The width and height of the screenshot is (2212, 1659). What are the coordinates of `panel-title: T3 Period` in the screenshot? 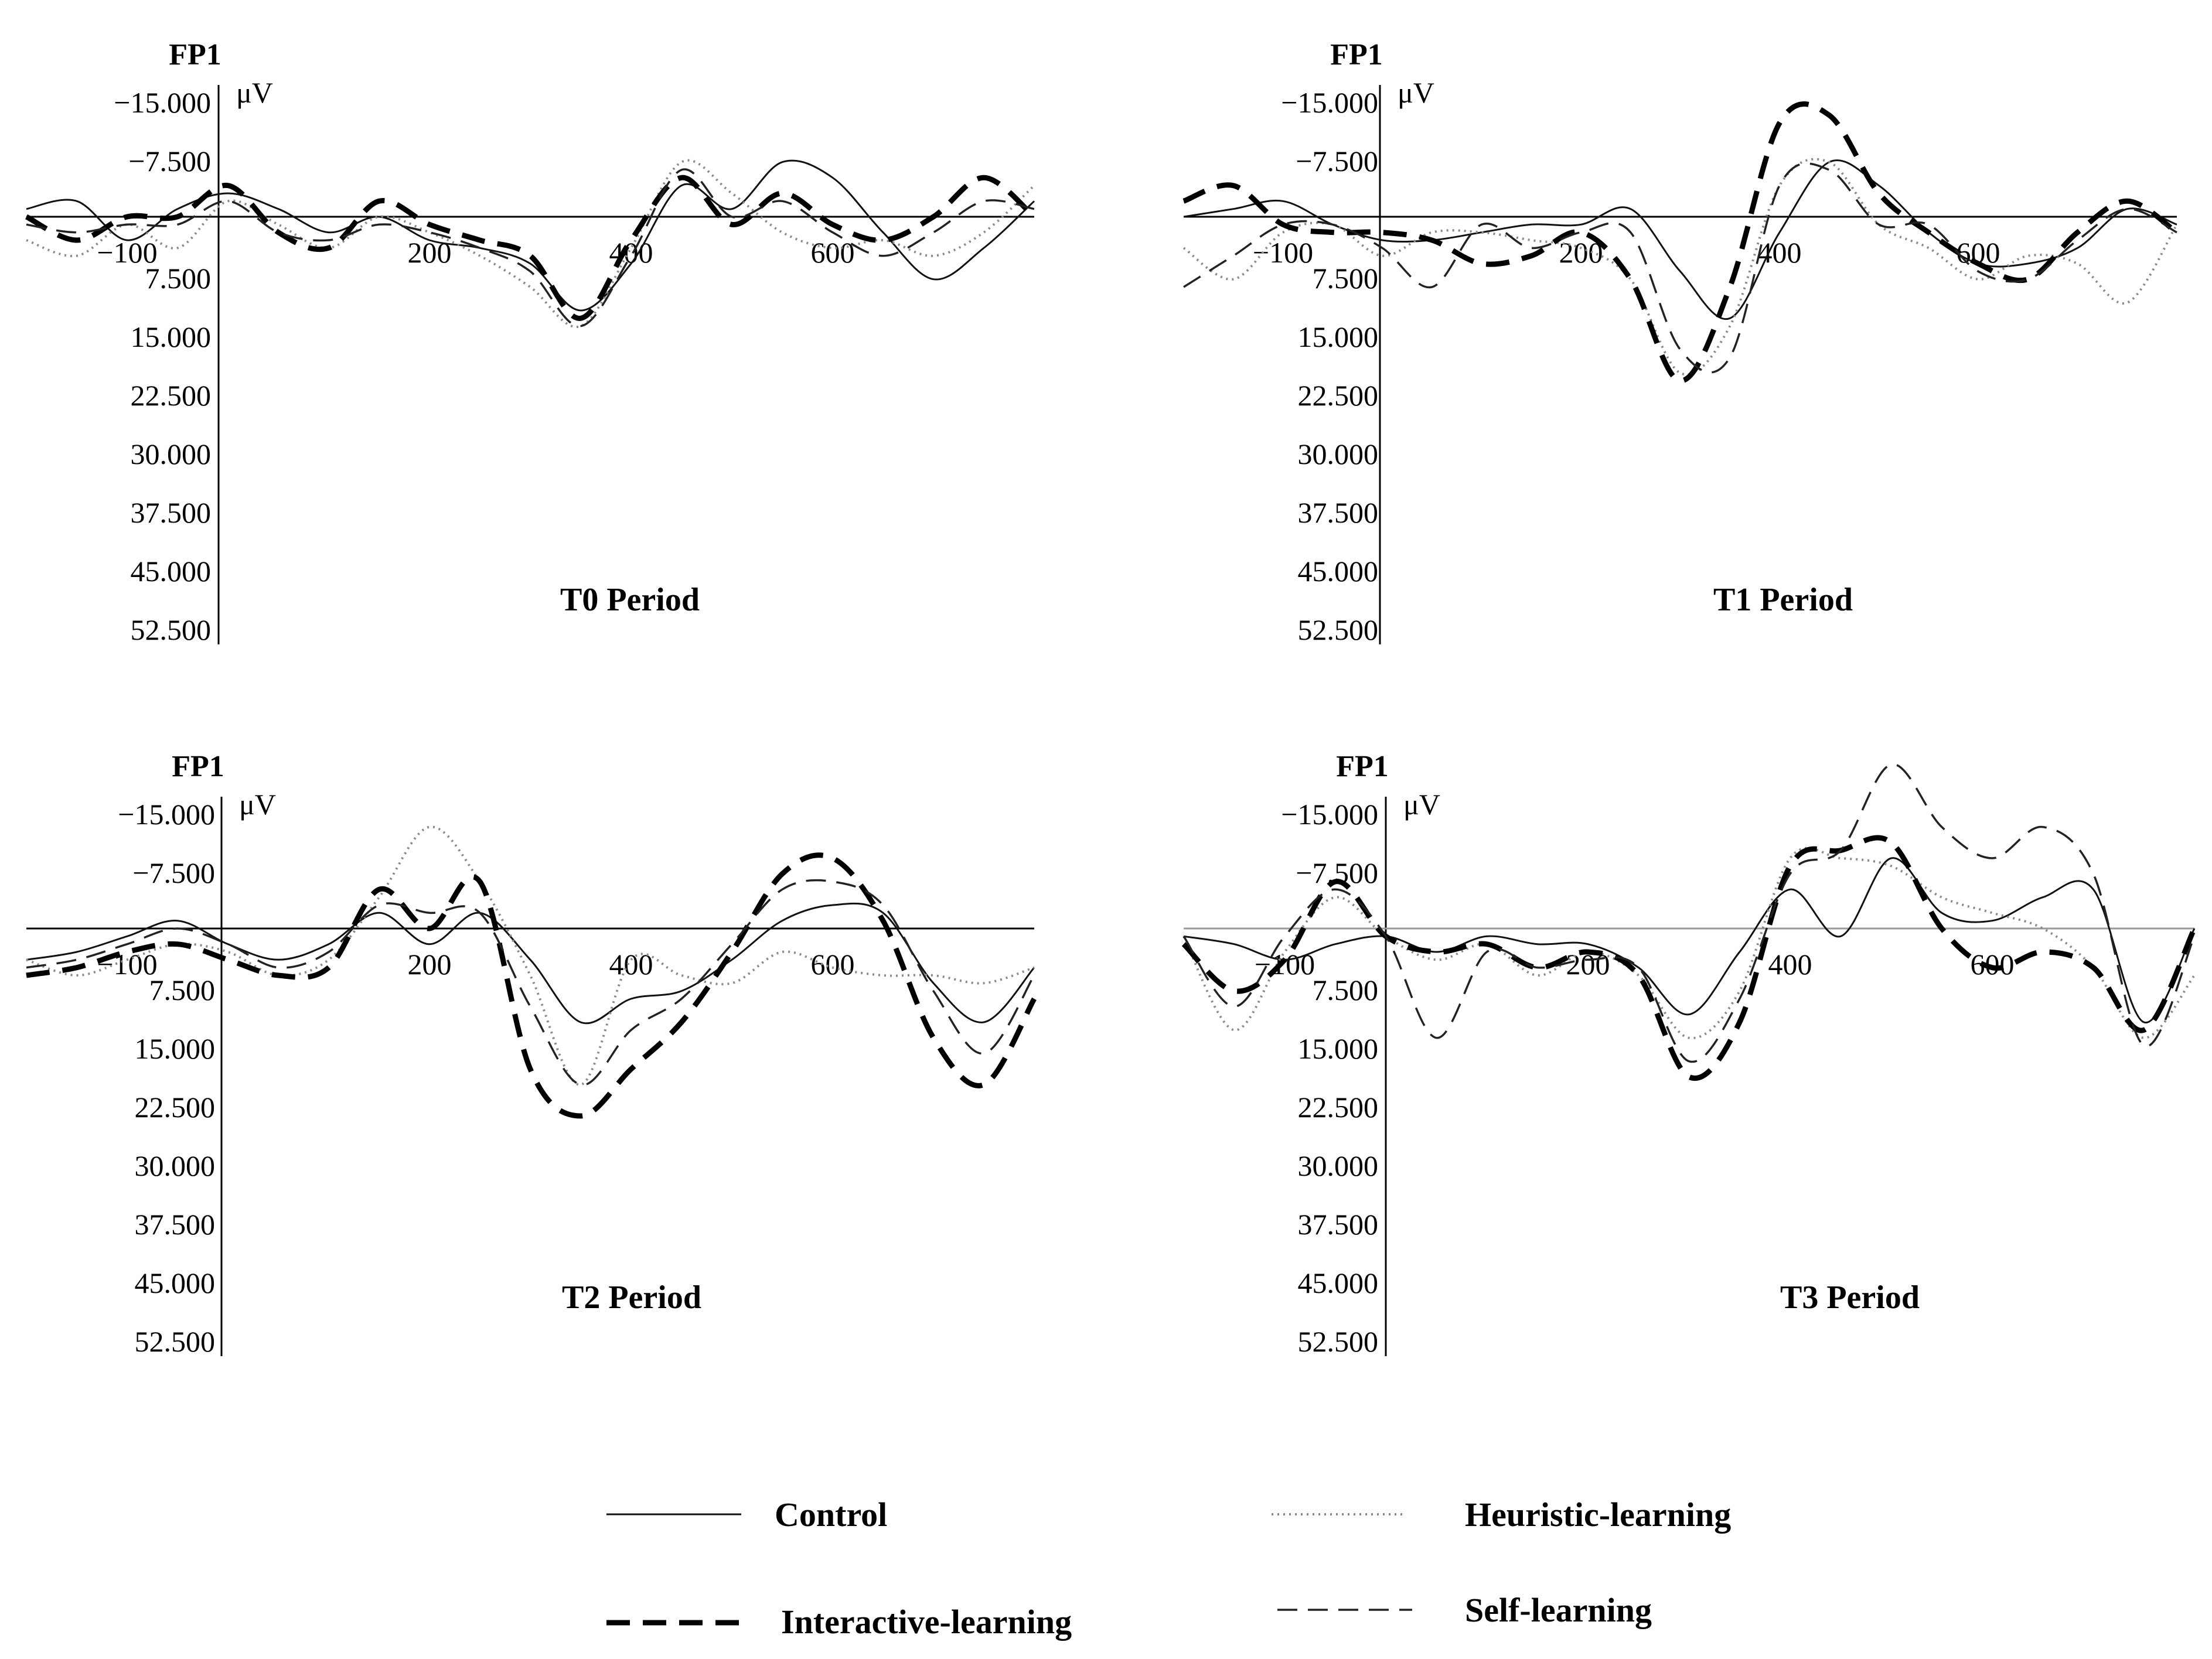 It's located at (1850, 1297).